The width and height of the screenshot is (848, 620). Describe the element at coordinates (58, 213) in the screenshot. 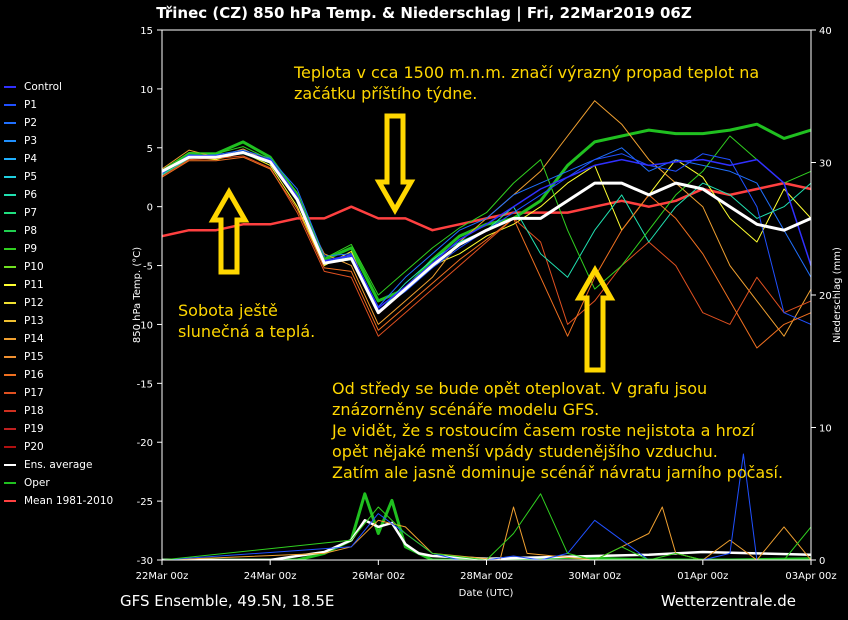

I see `legend-item: P7` at that location.